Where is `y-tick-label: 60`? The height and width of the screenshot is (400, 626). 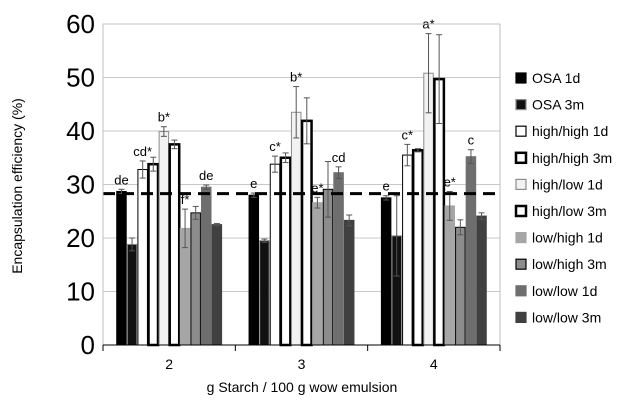
y-tick-label: 60 is located at coordinates (80, 24).